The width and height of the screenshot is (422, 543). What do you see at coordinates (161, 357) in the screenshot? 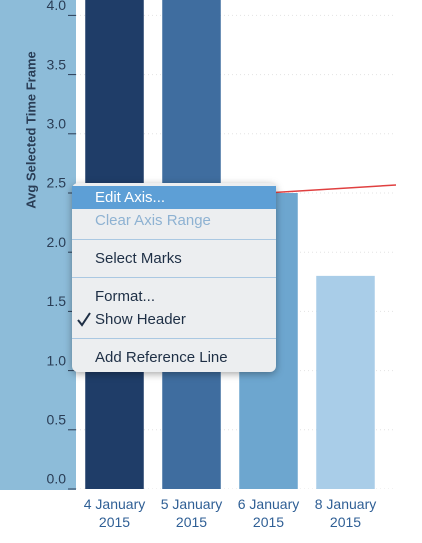
I see `menu-item-label: Add Reference Line` at bounding box center [161, 357].